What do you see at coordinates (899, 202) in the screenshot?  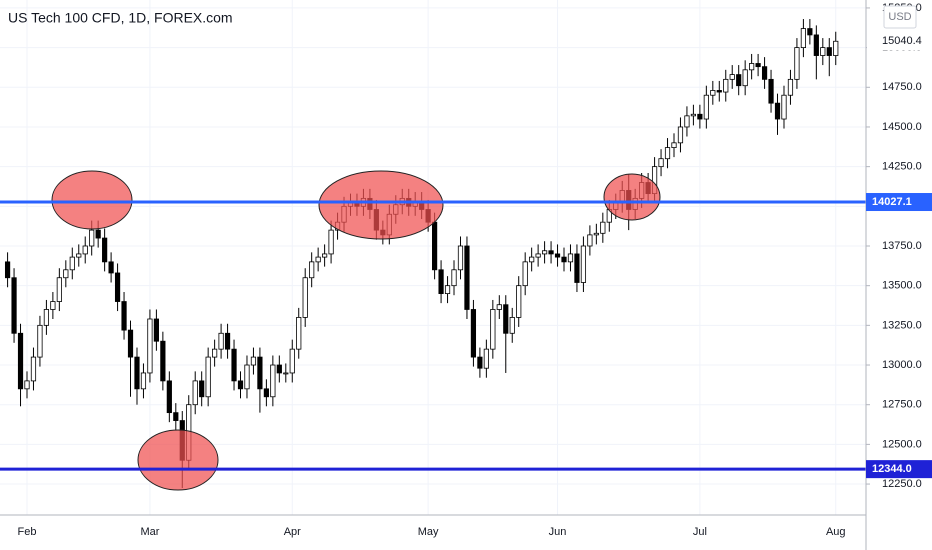 I see `level-label-box` at bounding box center [899, 202].